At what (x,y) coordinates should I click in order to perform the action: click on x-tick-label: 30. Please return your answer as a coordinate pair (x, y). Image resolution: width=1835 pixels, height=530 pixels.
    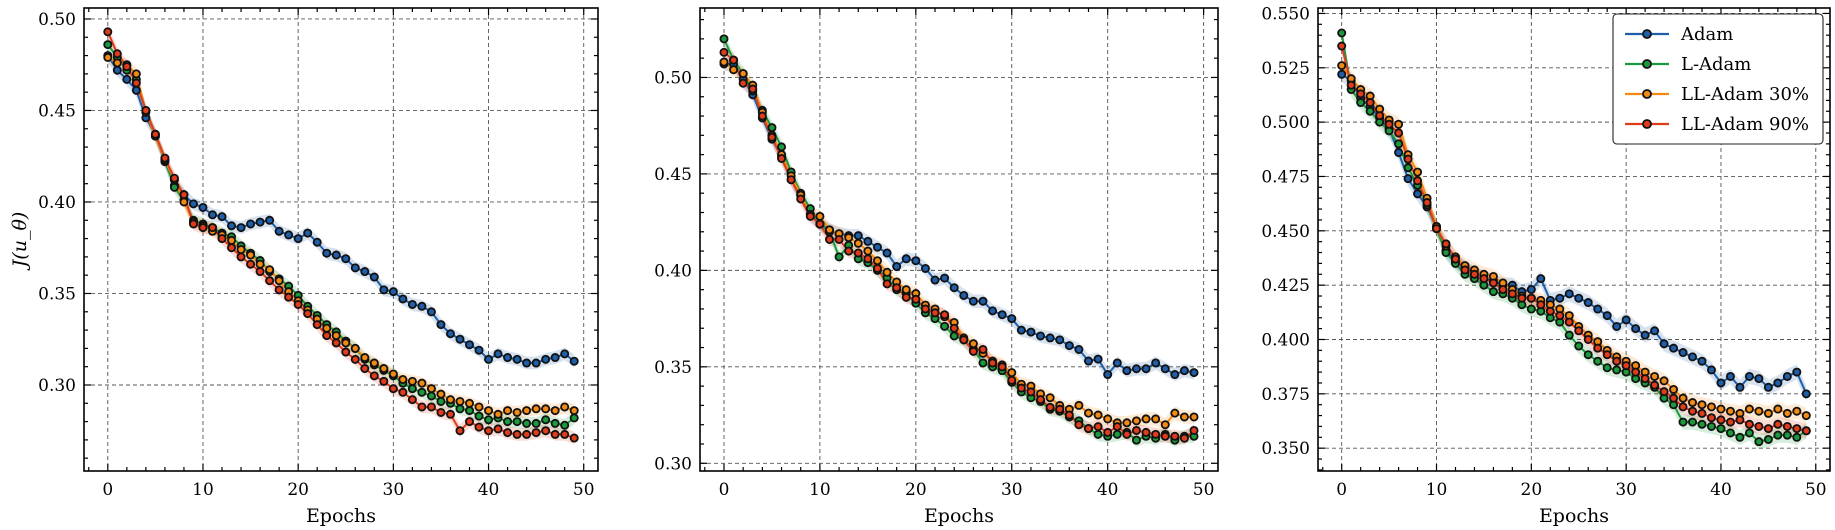
    Looking at the image, I should click on (394, 490).